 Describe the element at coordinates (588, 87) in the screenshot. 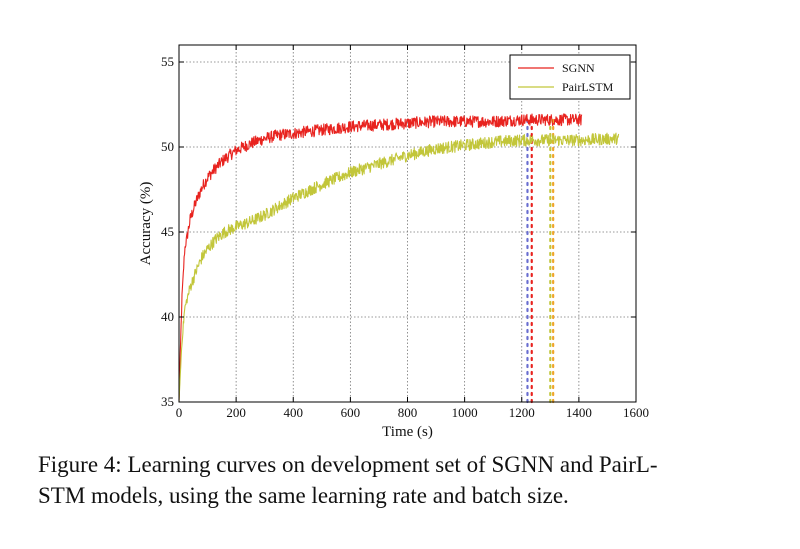

I see `legend-label-pairlstm: PairLSTM` at that location.